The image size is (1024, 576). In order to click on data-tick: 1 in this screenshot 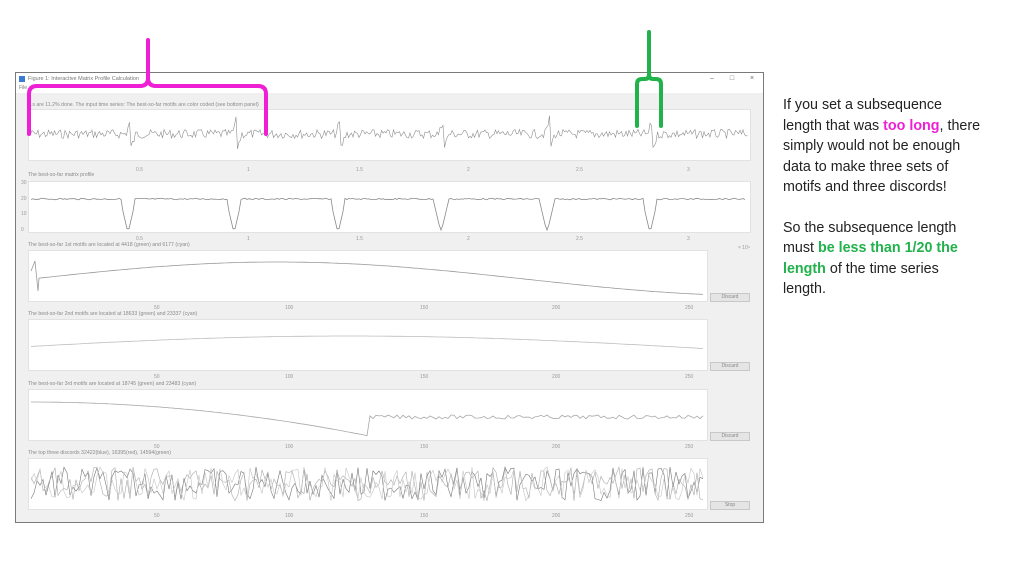, I will do `click(248, 170)`.